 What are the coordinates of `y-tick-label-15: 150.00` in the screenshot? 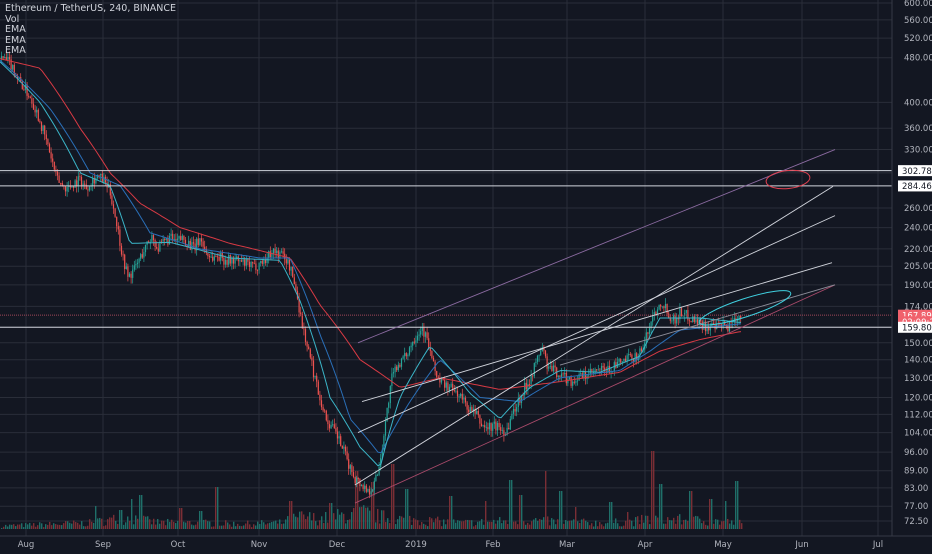 It's located at (918, 344).